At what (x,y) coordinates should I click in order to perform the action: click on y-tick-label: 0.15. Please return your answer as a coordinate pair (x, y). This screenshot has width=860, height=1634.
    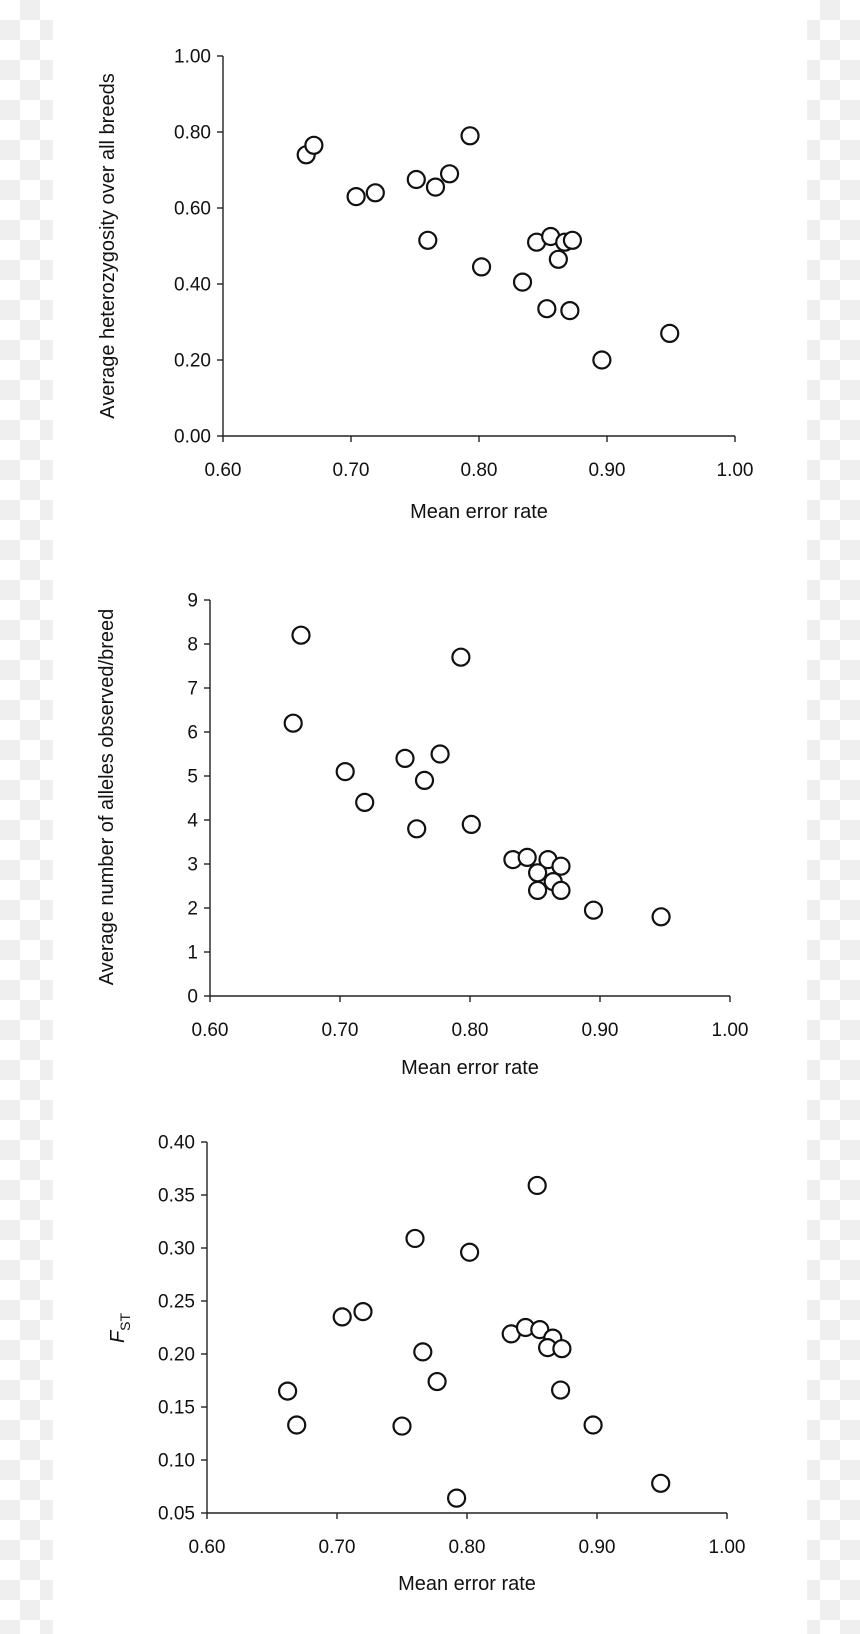
    Looking at the image, I should click on (176, 1408).